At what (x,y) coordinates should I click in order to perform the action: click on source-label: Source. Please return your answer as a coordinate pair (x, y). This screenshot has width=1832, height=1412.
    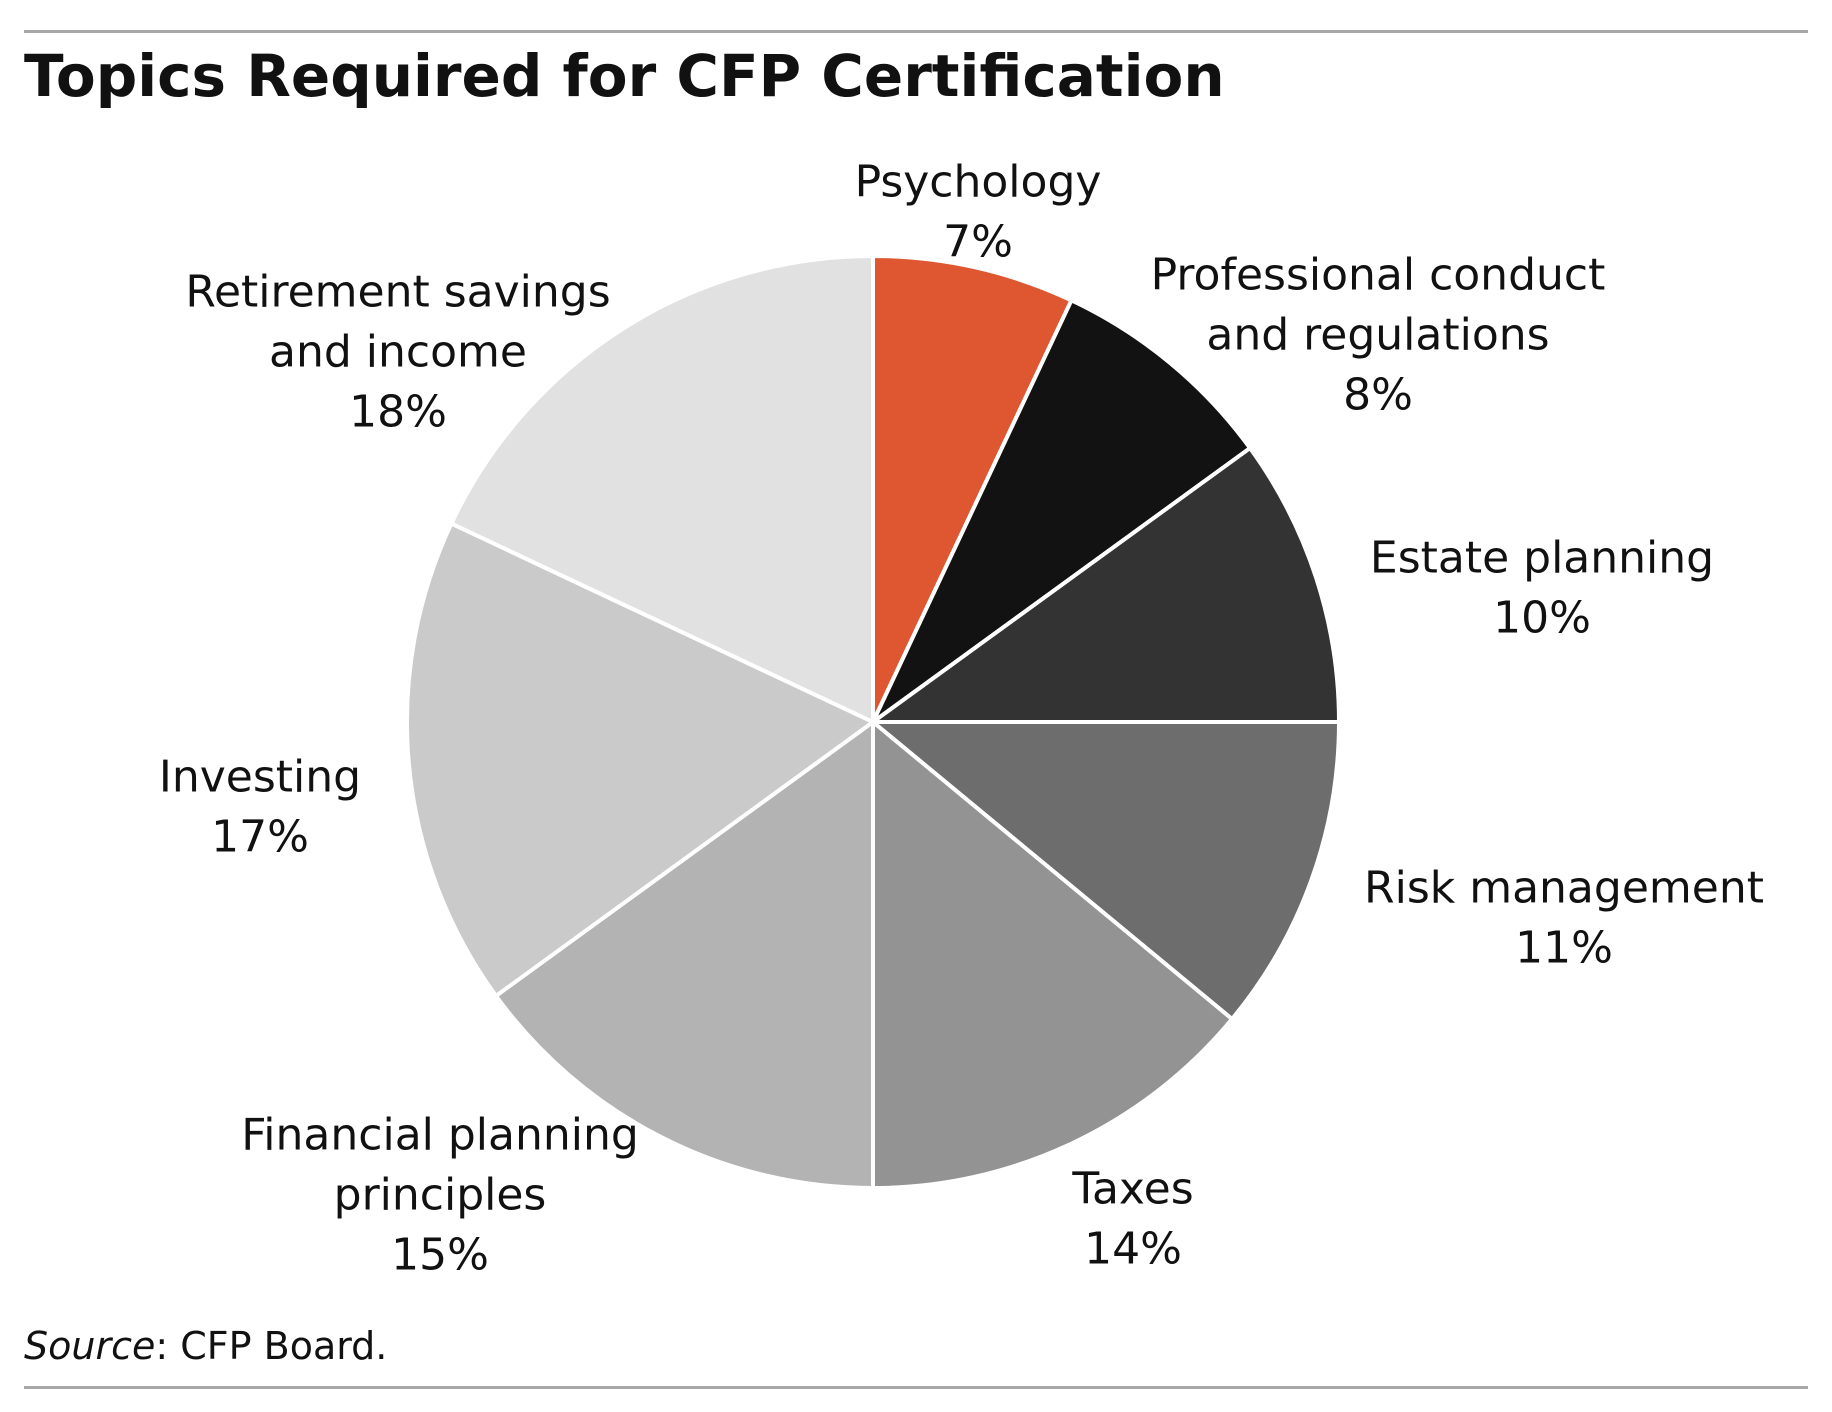
    Looking at the image, I should click on (90, 1346).